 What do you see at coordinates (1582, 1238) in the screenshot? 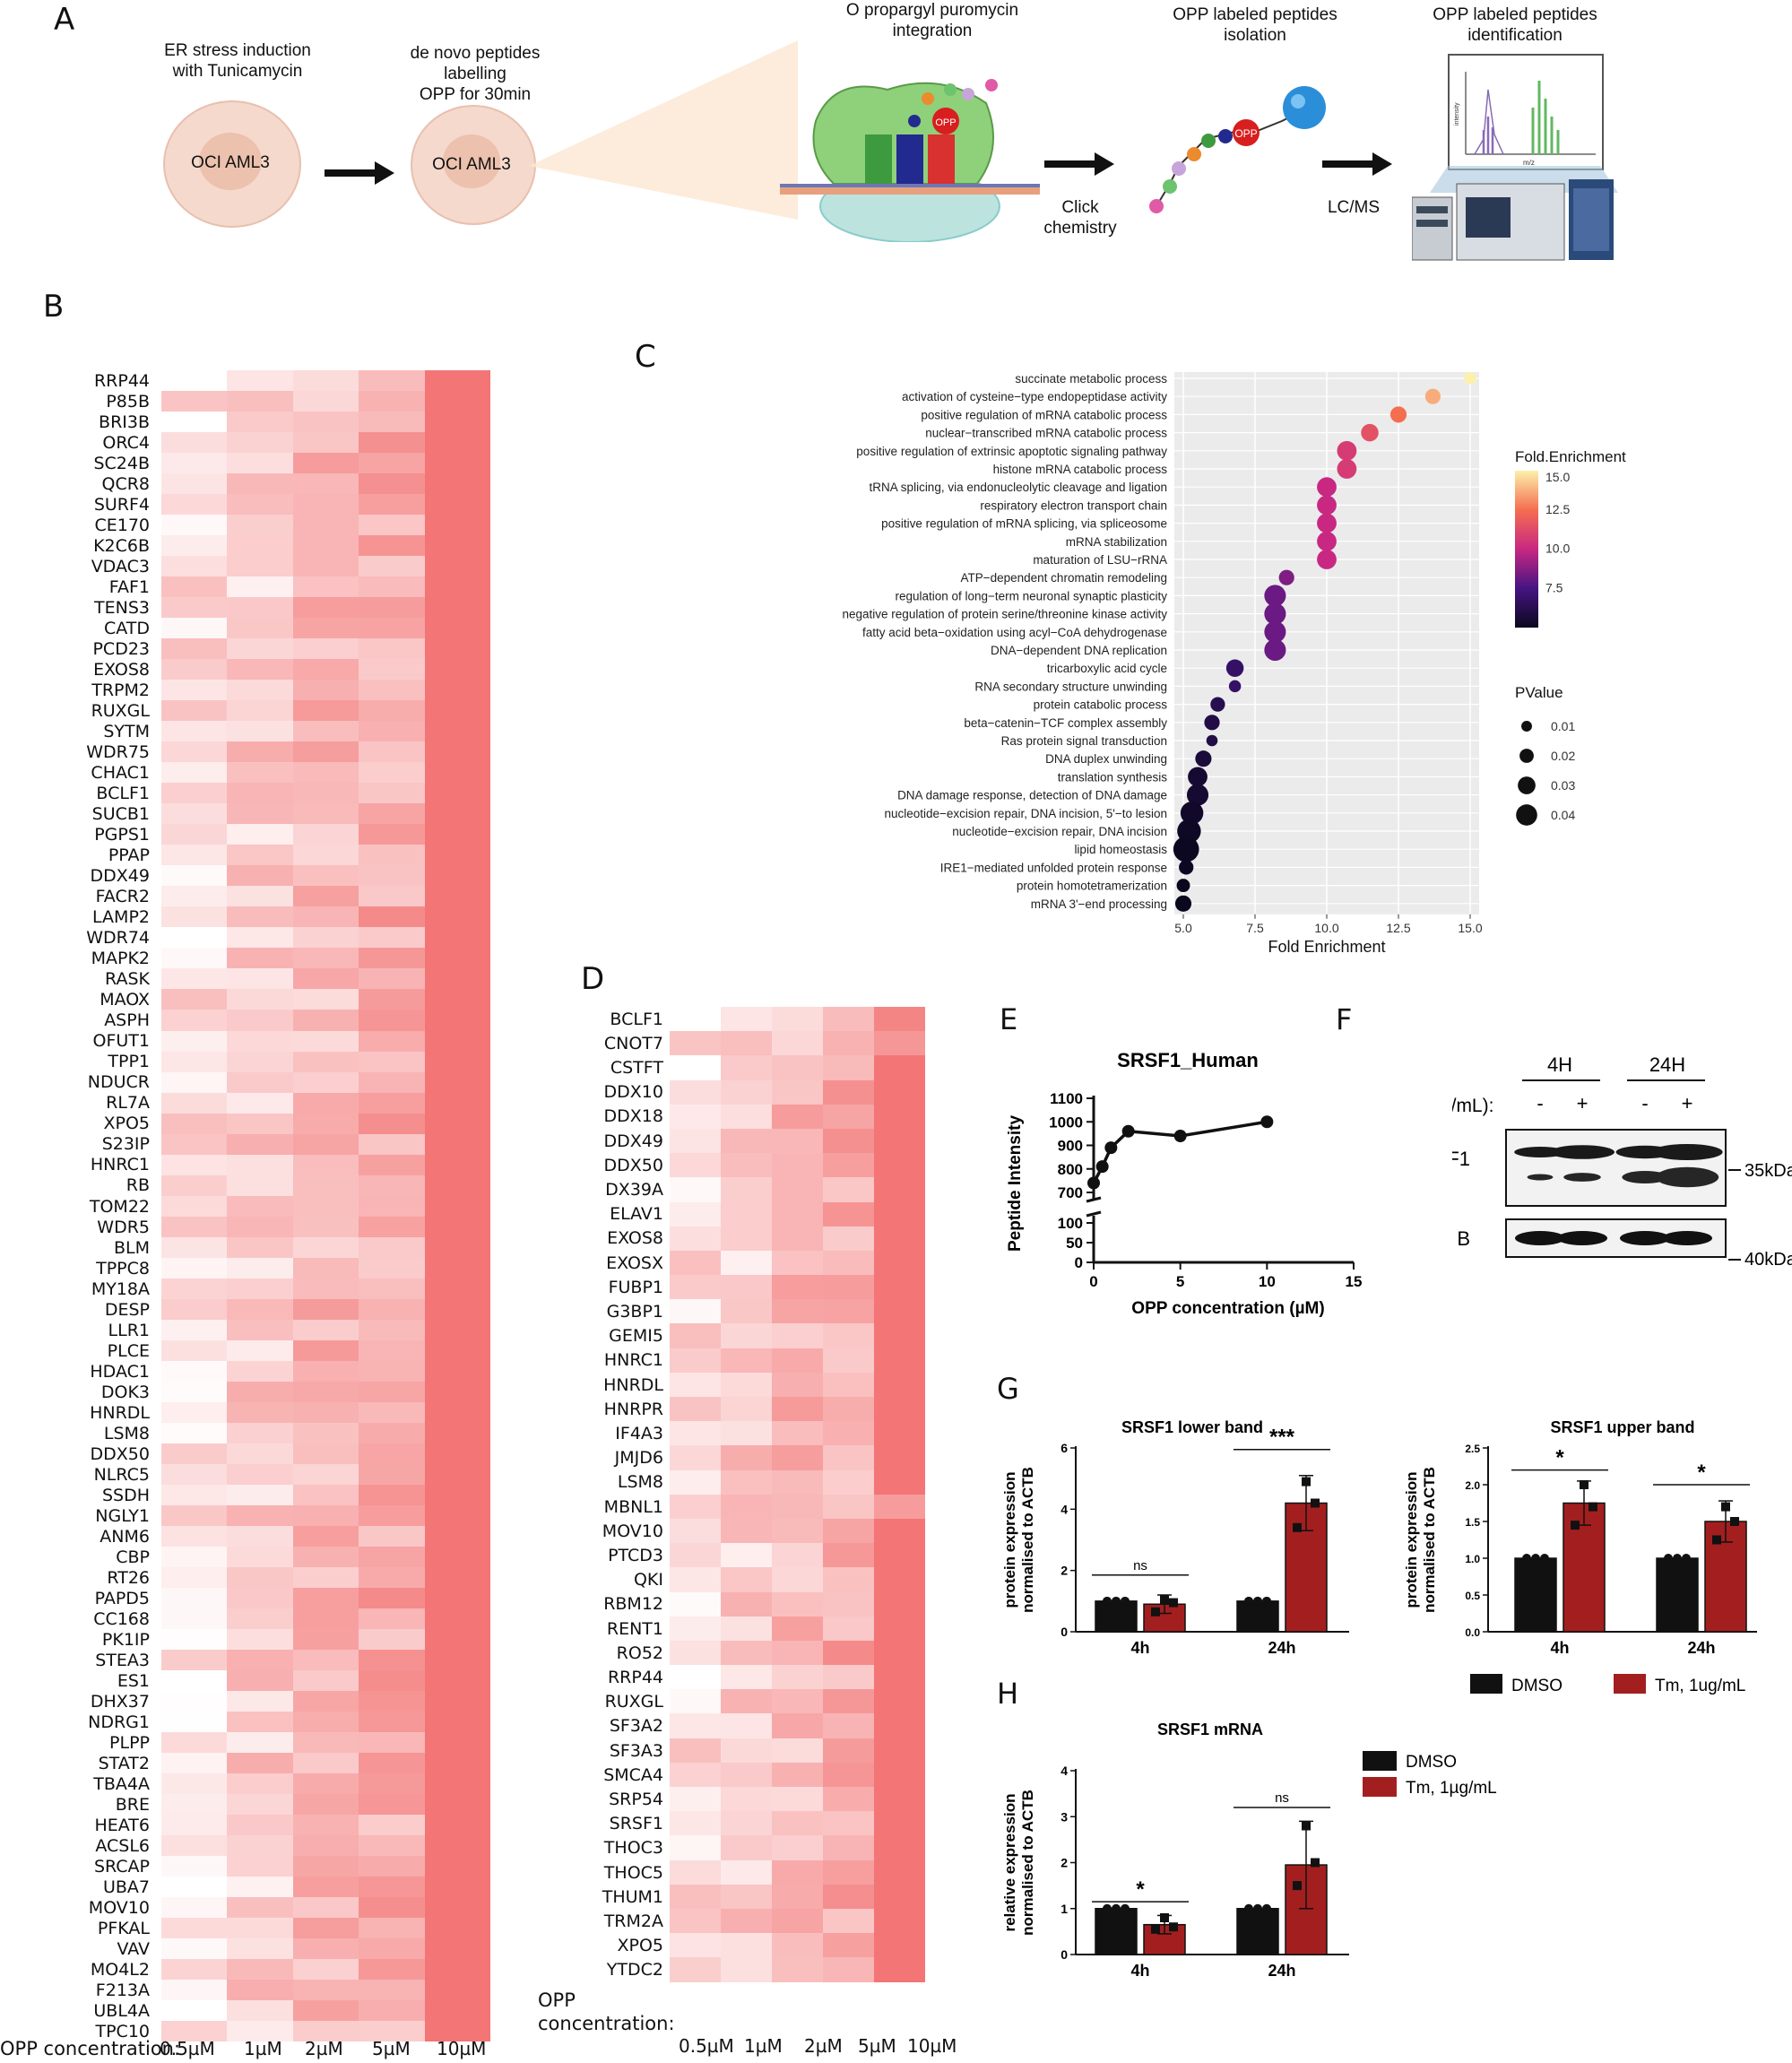
I see `band-actin` at bounding box center [1582, 1238].